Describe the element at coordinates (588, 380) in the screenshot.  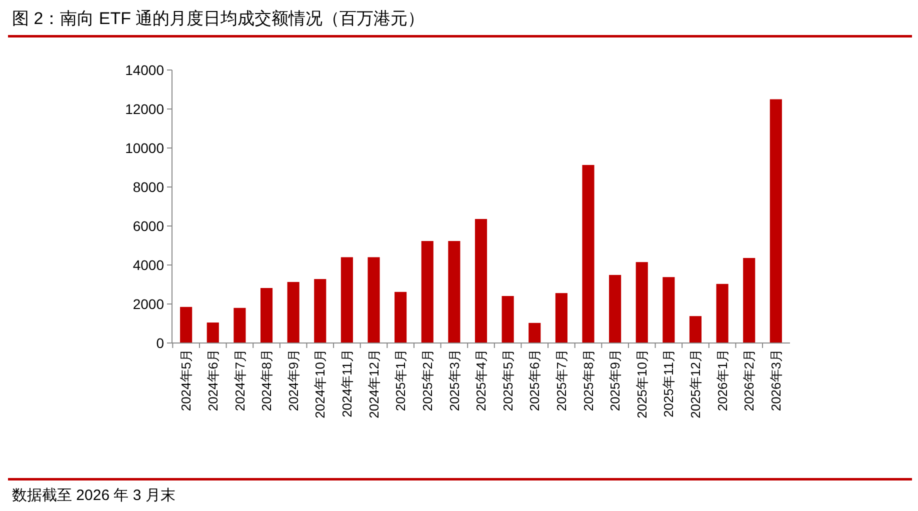
I see `x-tick-label: 2025年8月` at that location.